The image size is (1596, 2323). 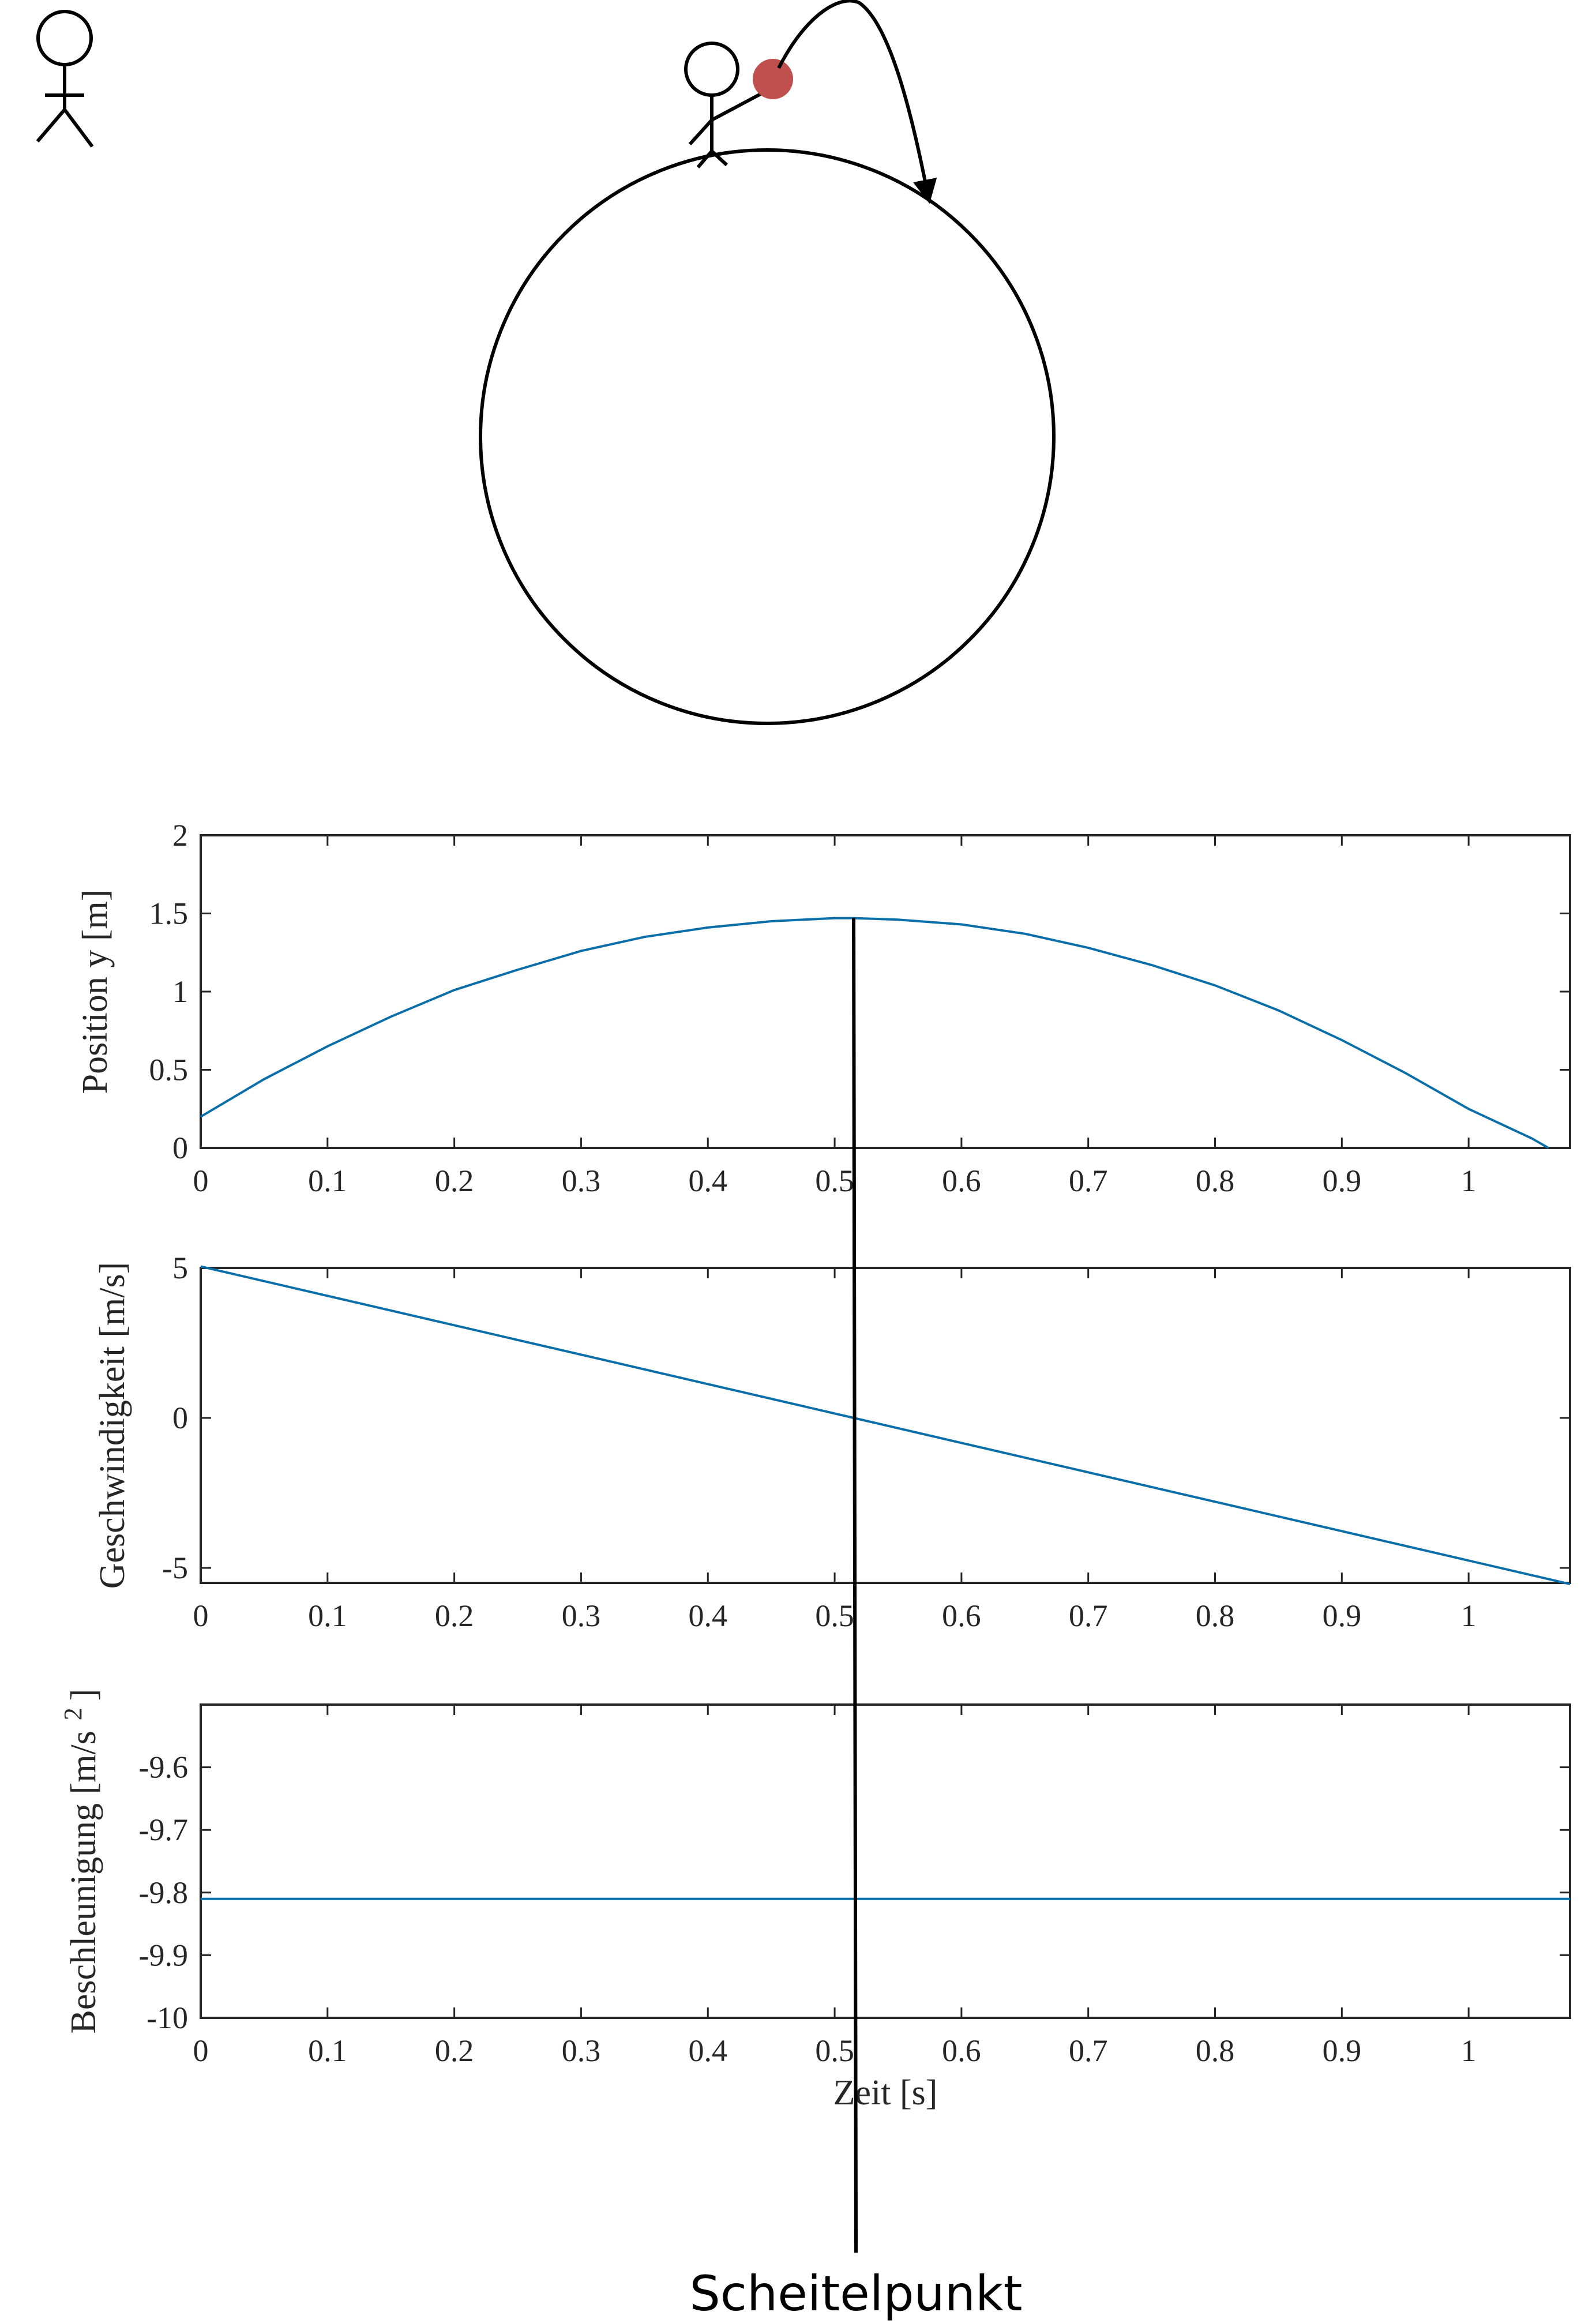 What do you see at coordinates (773, 79) in the screenshot?
I see `ball-icon` at bounding box center [773, 79].